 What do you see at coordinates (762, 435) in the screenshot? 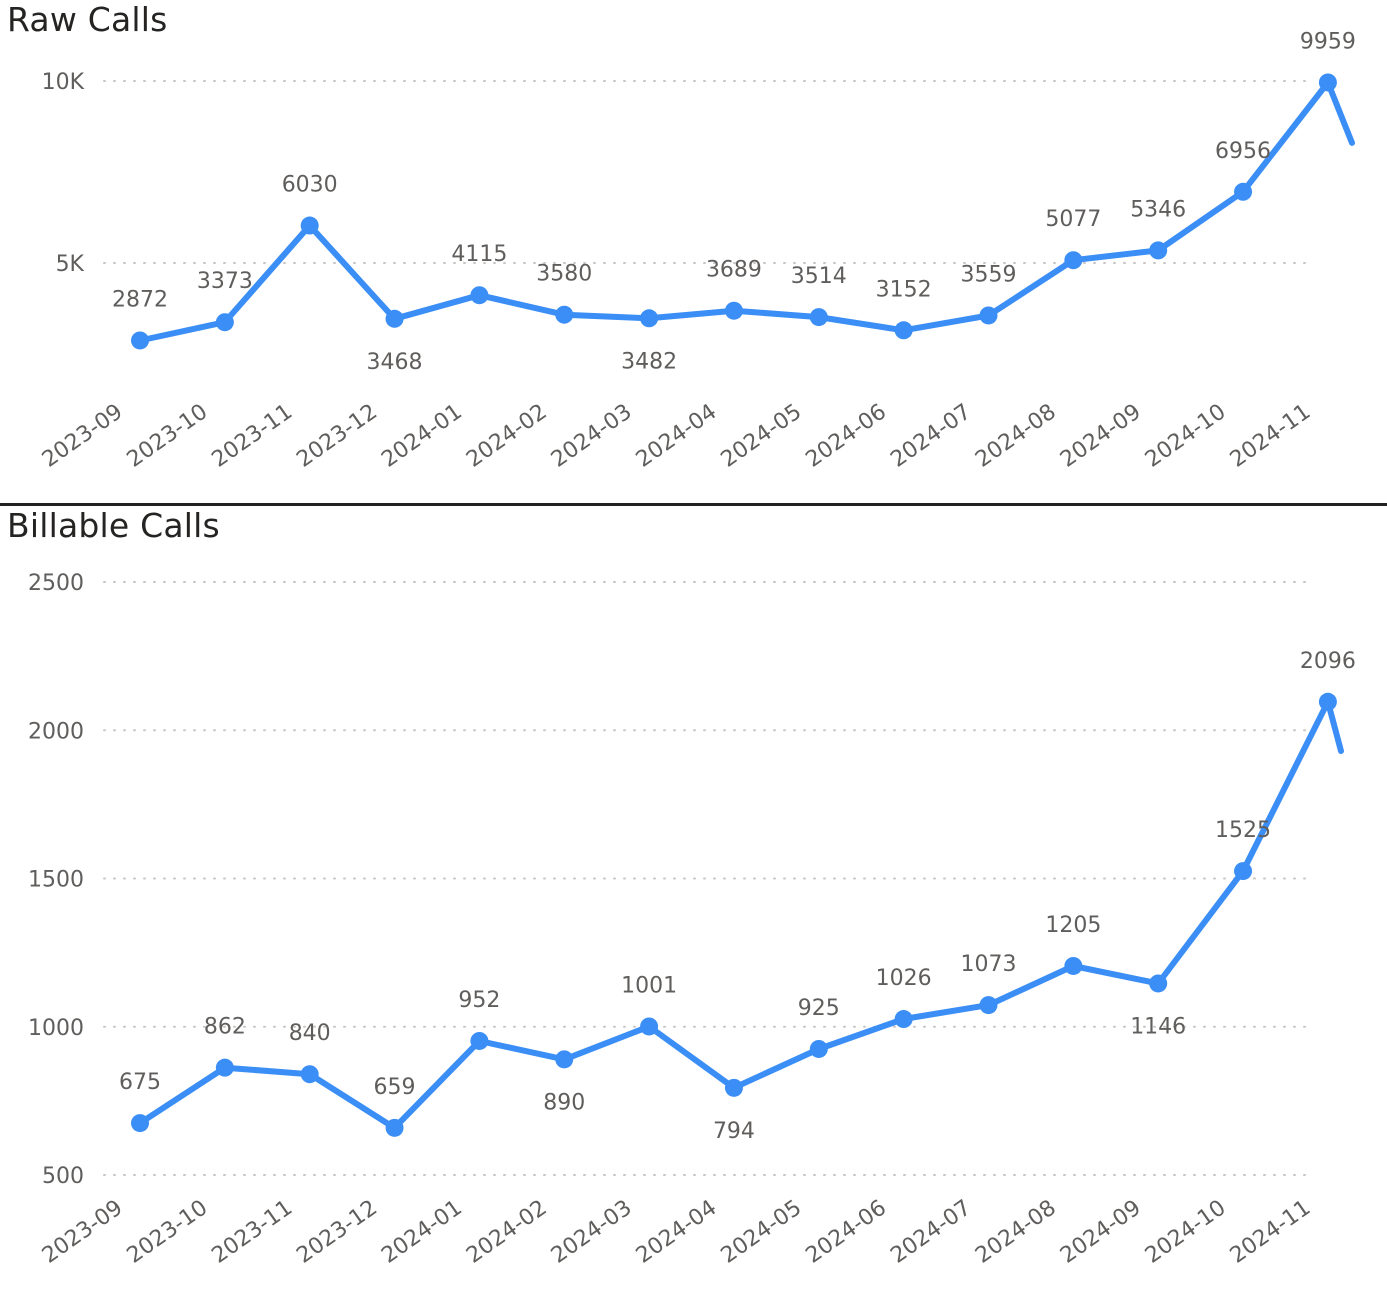
I see `raw-x-tick-label: 2024-05` at bounding box center [762, 435].